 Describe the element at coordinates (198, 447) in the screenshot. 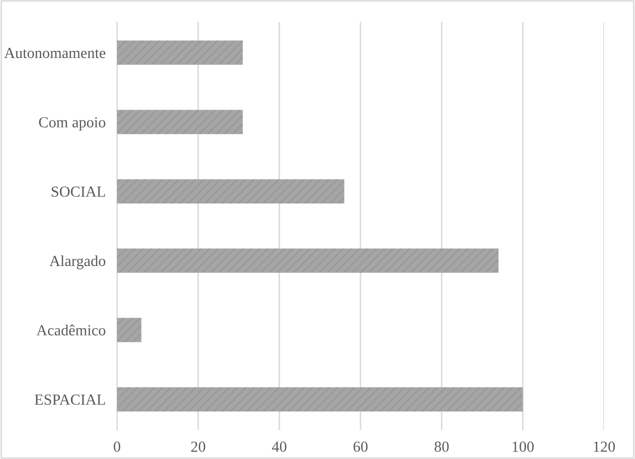

I see `x-tick-label: 20` at that location.